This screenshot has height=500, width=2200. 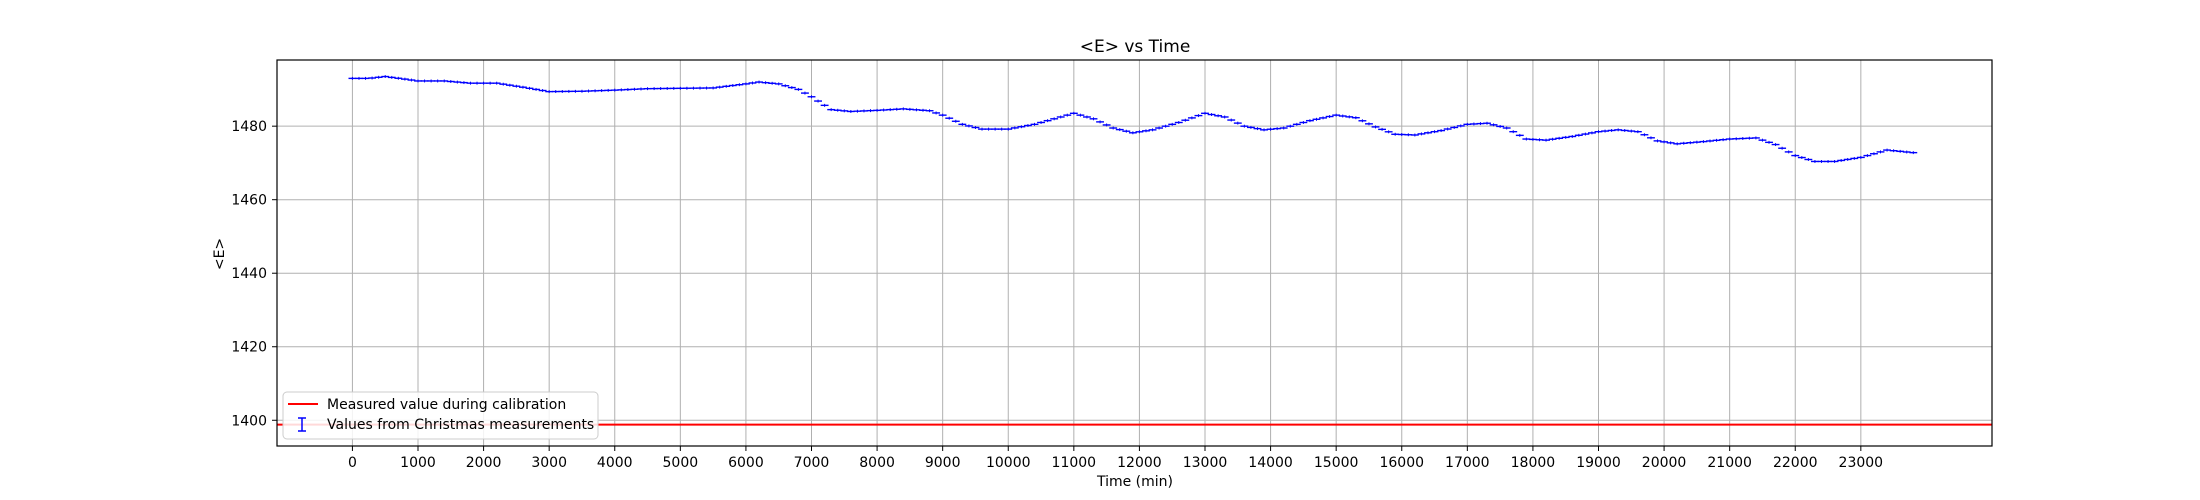 I want to click on x-tick-label: 10000, so click(x=1008, y=463).